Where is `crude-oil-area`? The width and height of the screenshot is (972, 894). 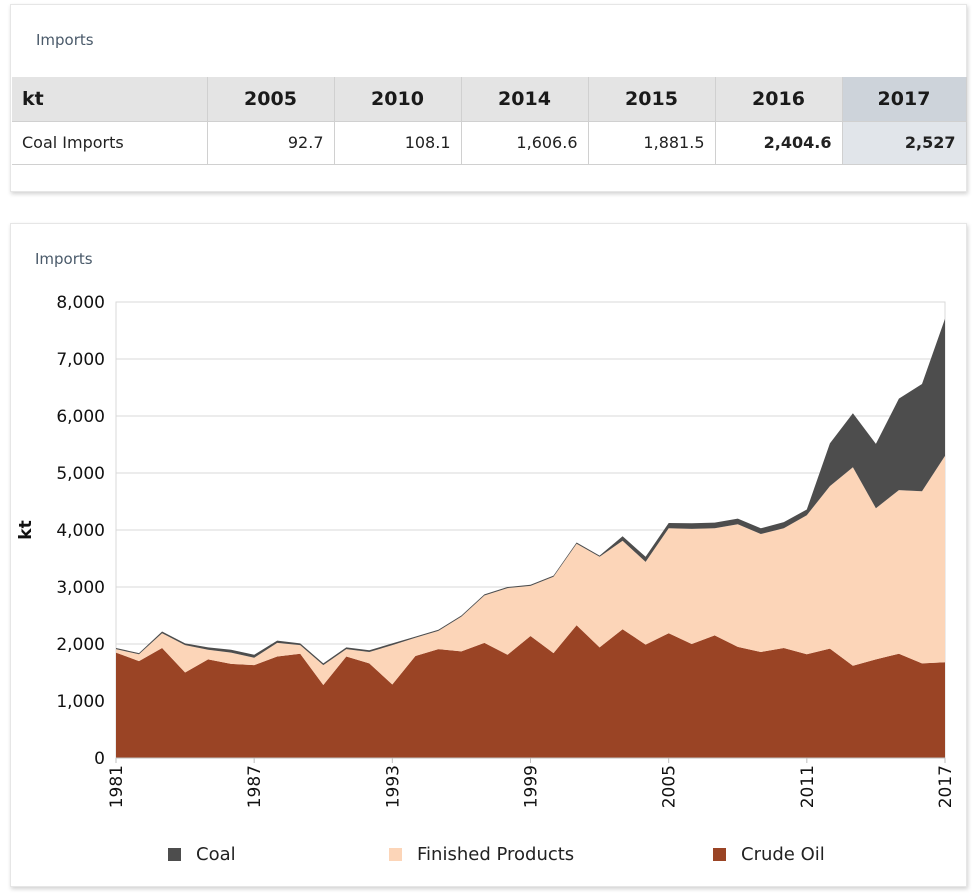 crude-oil-area is located at coordinates (530, 691).